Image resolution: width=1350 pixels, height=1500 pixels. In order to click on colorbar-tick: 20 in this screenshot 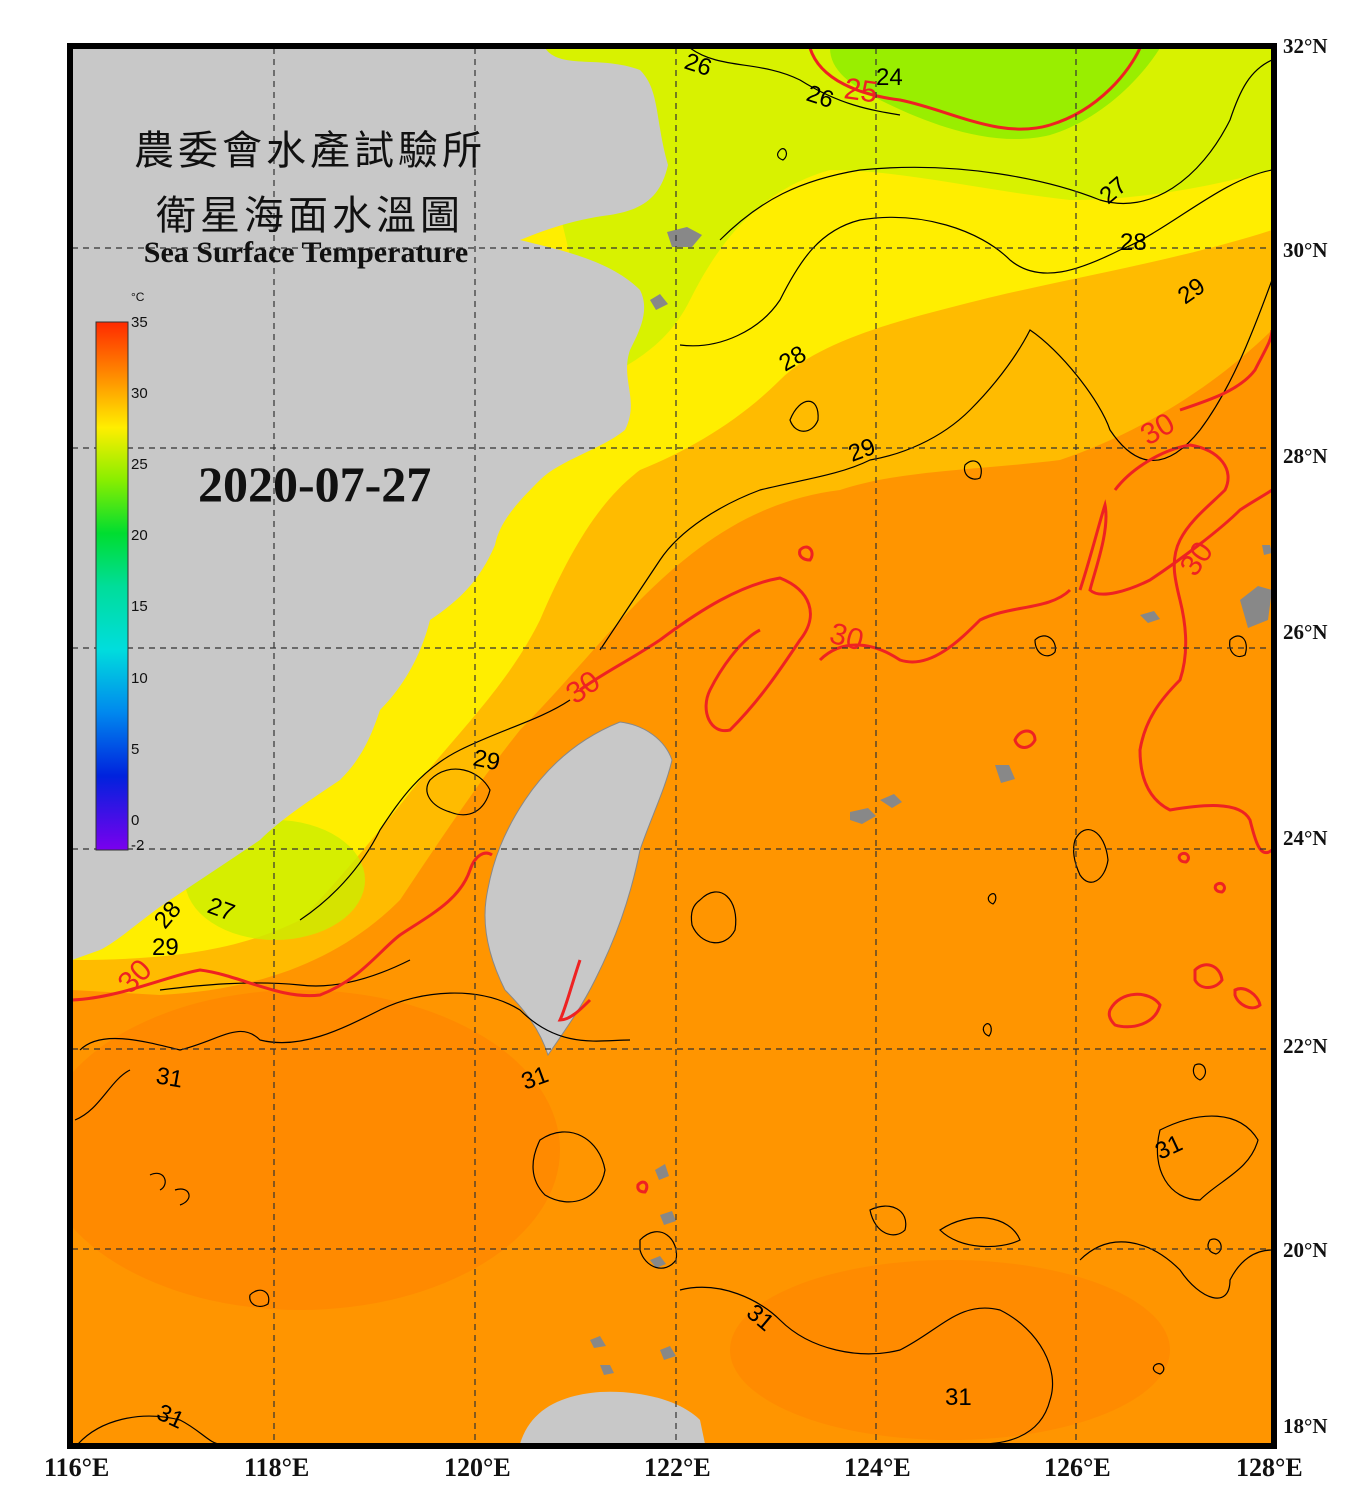, I will do `click(139, 535)`.